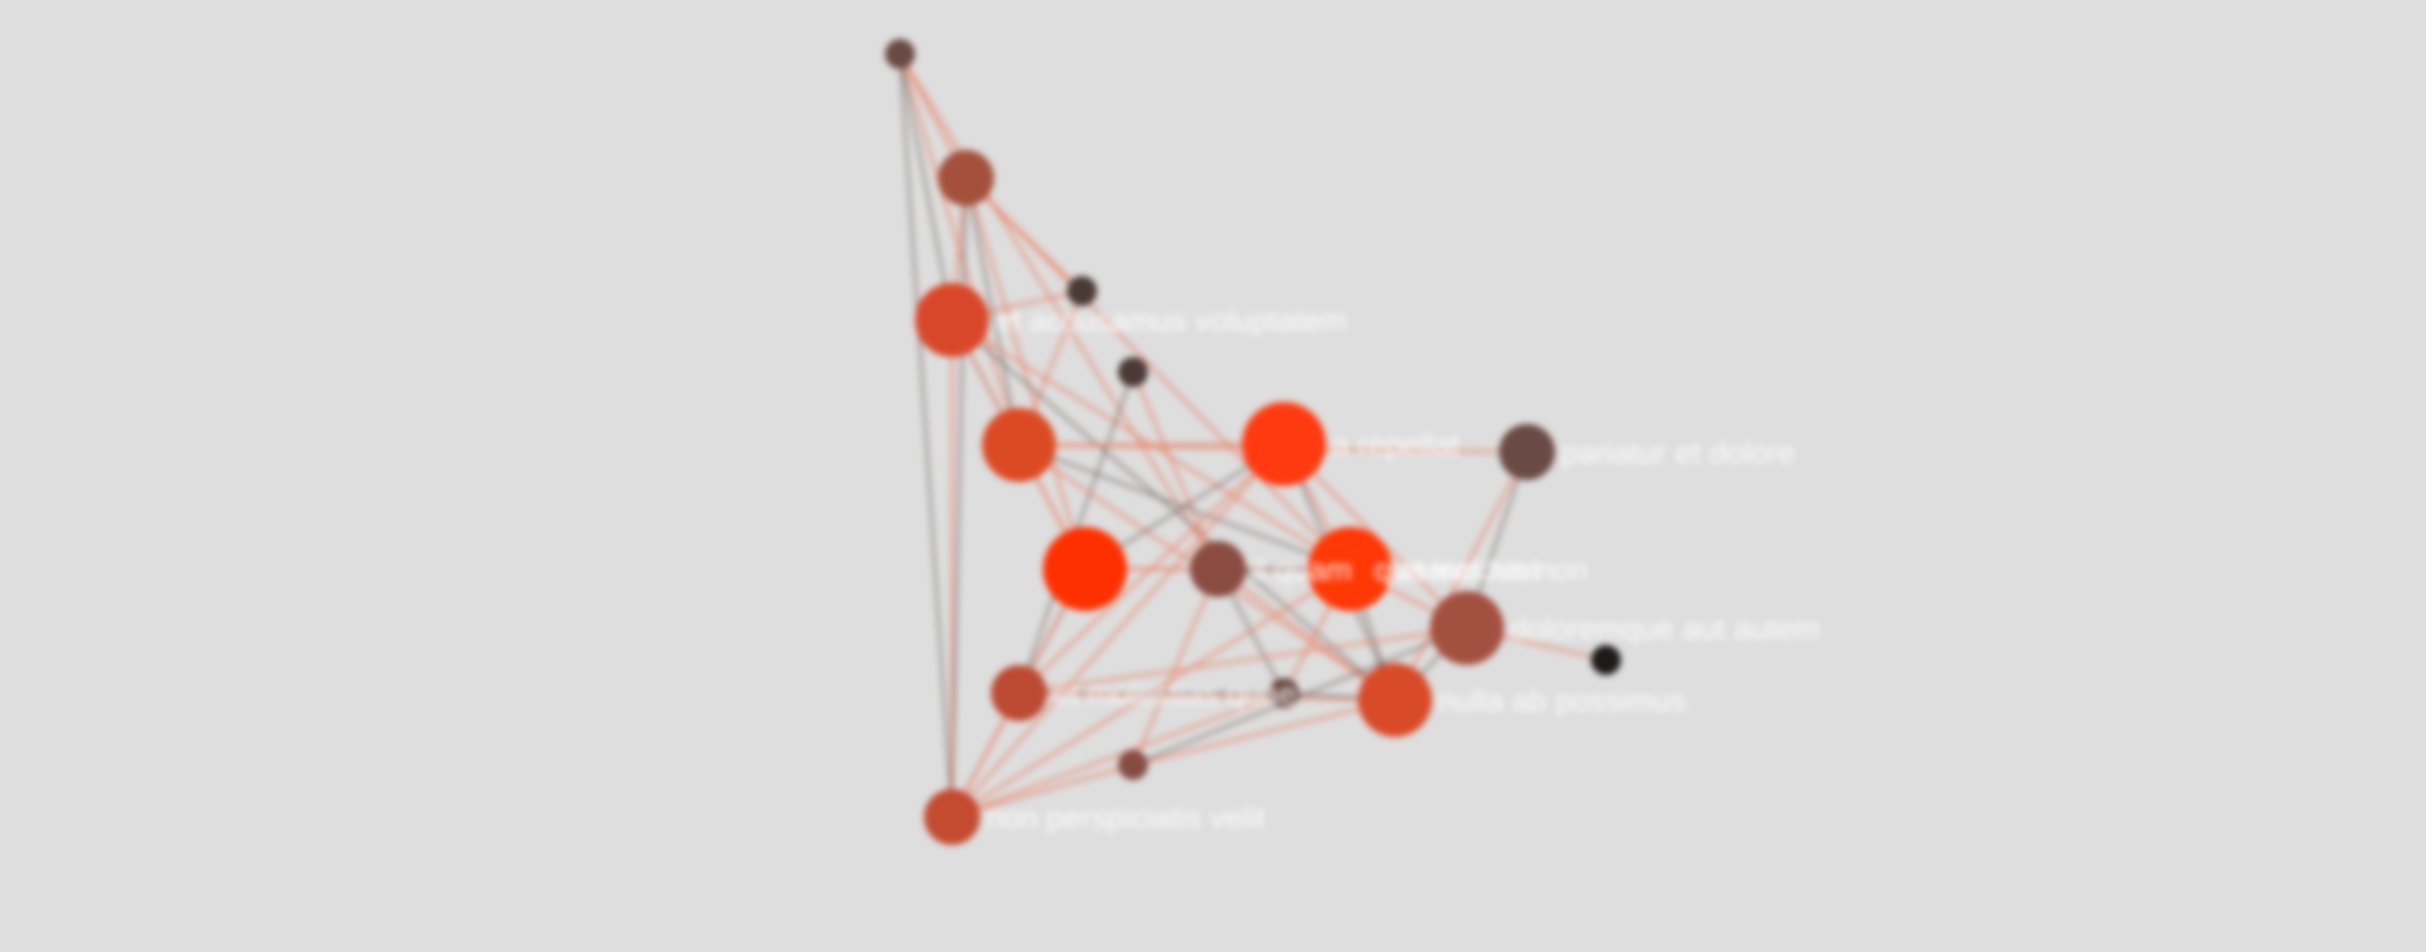 This screenshot has height=952, width=2426. I want to click on edge-n1-n18, so click(959, 497).